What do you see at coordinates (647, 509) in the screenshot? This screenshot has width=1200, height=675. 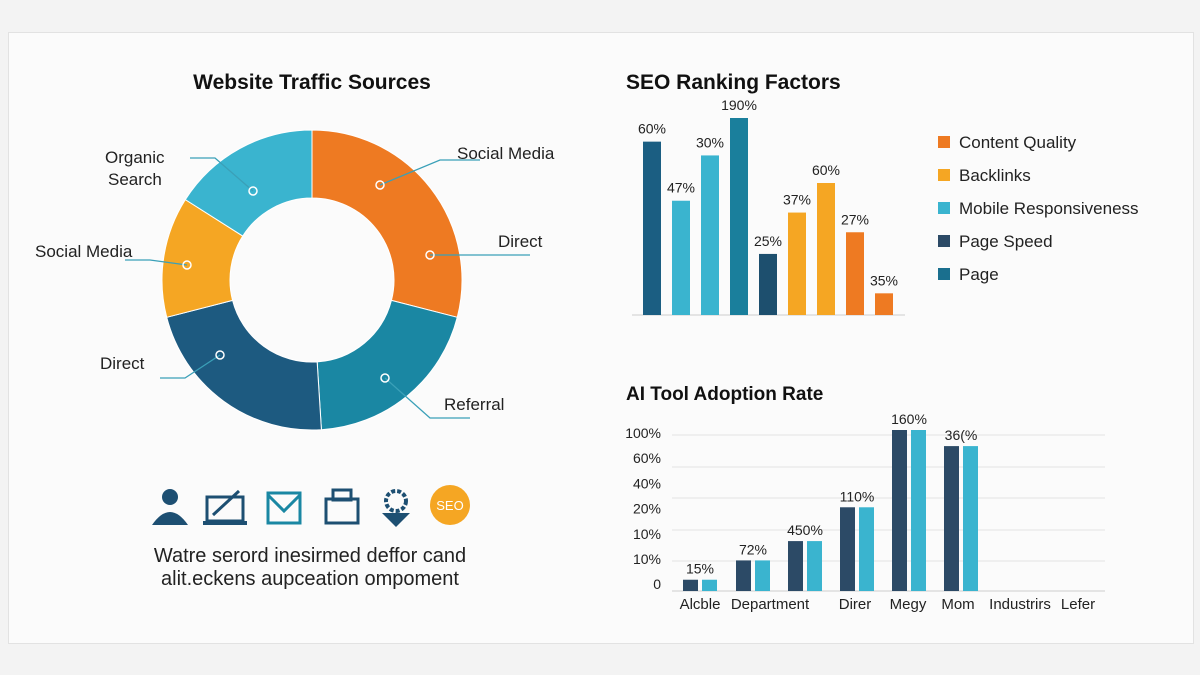 I see `y-tick-label: 20%` at bounding box center [647, 509].